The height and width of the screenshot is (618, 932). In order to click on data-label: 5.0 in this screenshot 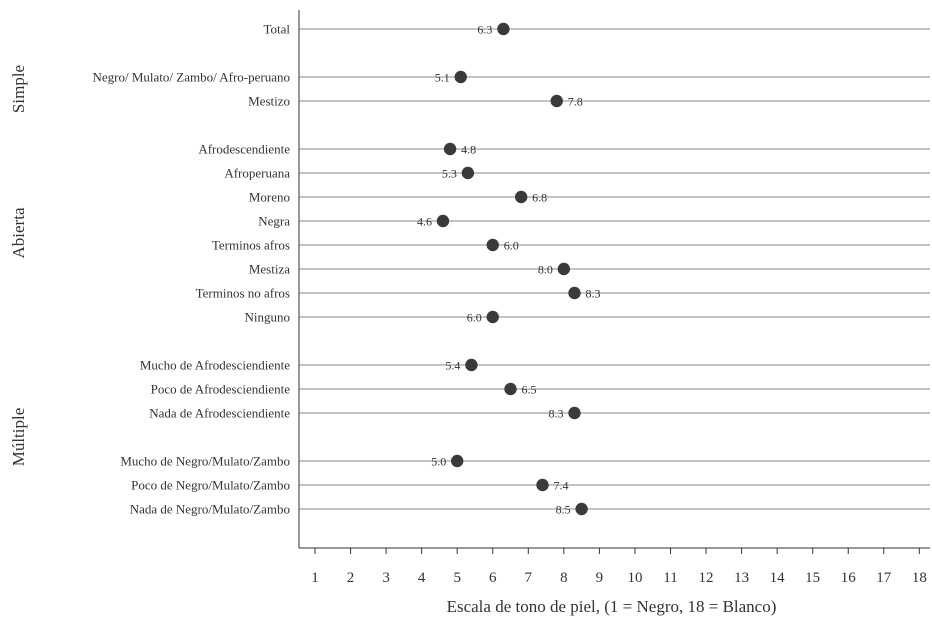, I will do `click(438, 462)`.